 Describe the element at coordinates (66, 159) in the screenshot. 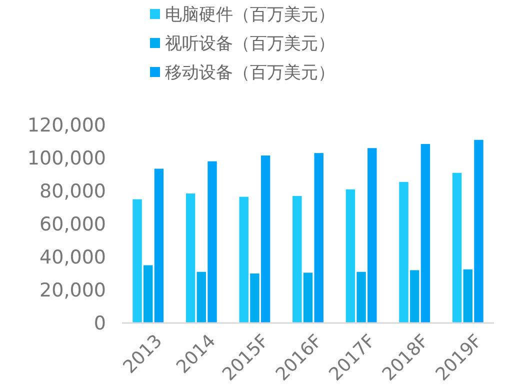

I see `y-tick-label: 100,000` at that location.